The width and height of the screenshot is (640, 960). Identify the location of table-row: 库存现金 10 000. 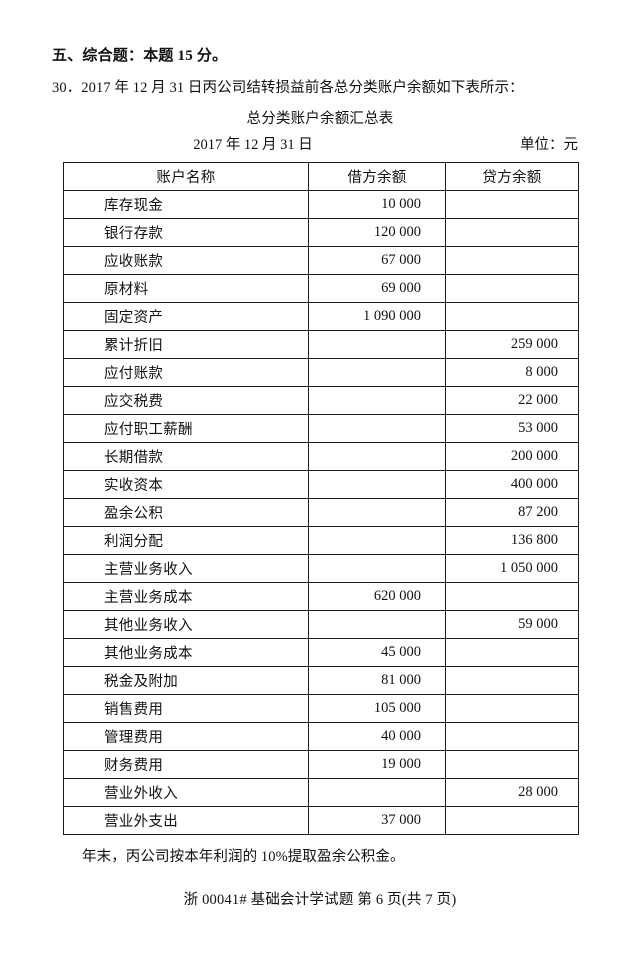
(321, 204).